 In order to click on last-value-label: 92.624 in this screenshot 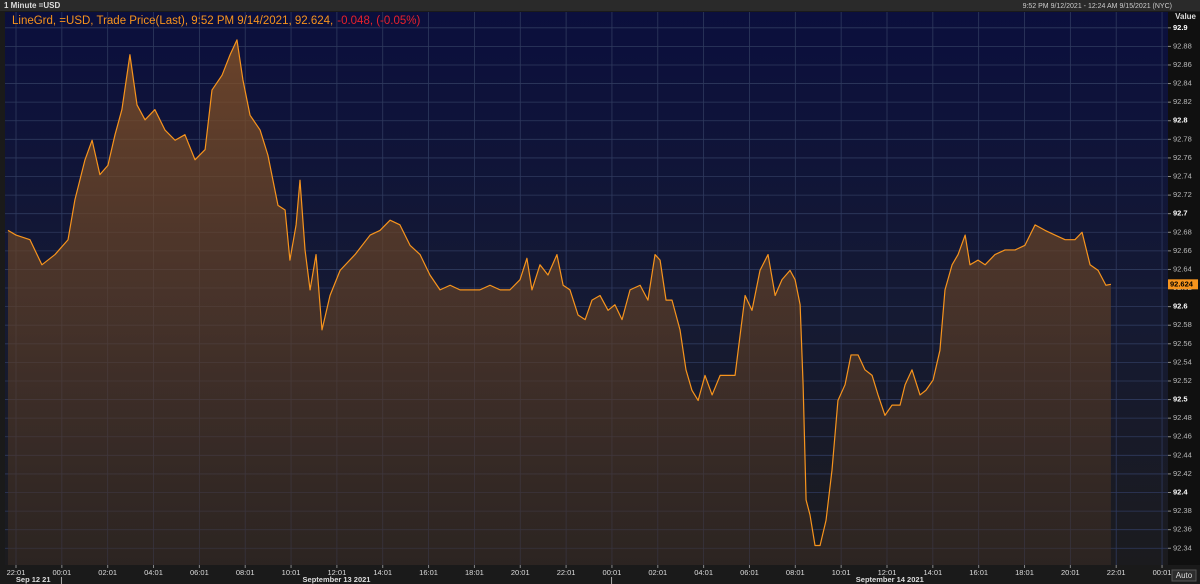, I will do `click(1182, 283)`.